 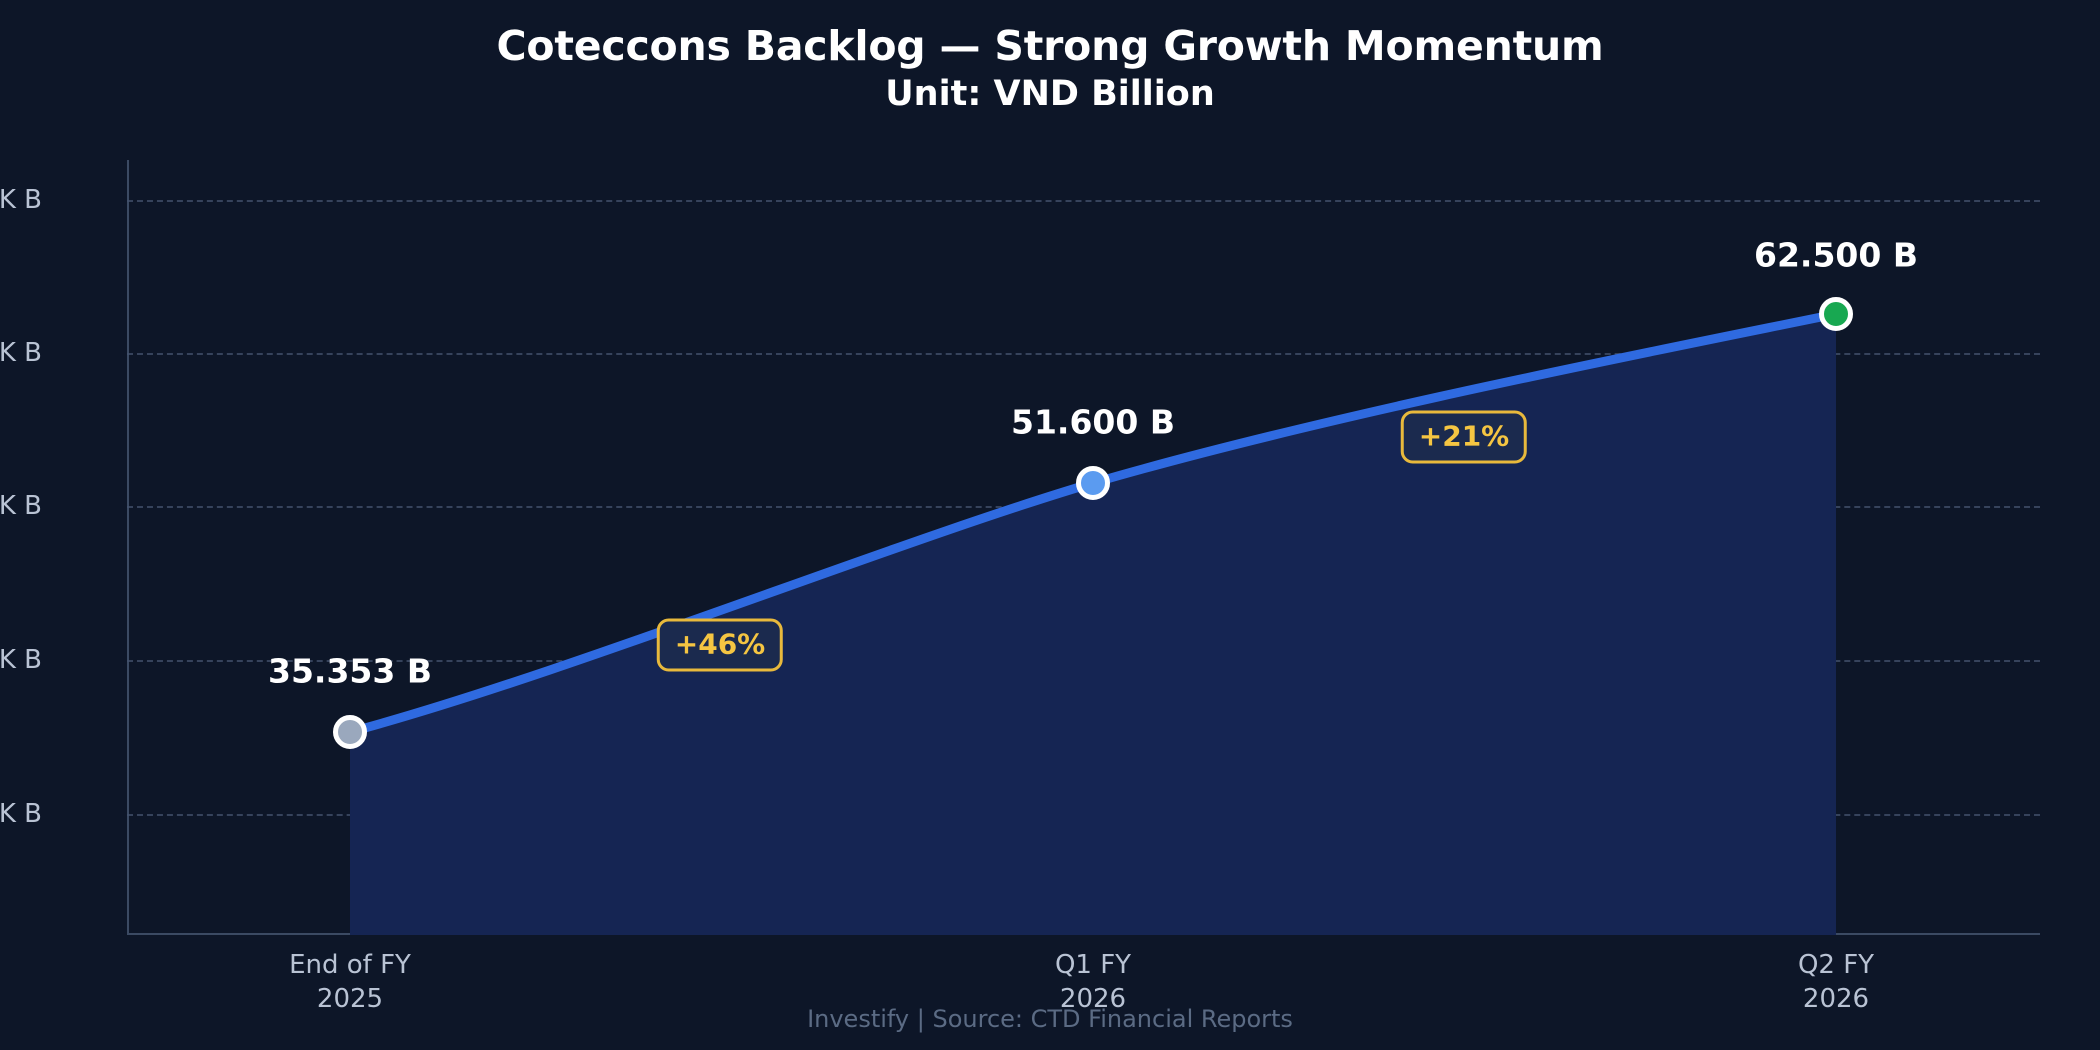 I want to click on growth-badge-46: +46%, so click(x=720, y=645).